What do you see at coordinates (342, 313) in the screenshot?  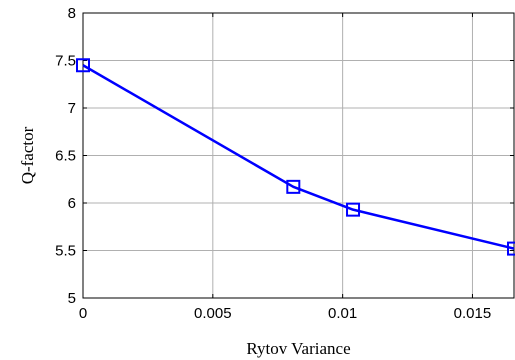 I see `x-tick-label: 0.01` at bounding box center [342, 313].